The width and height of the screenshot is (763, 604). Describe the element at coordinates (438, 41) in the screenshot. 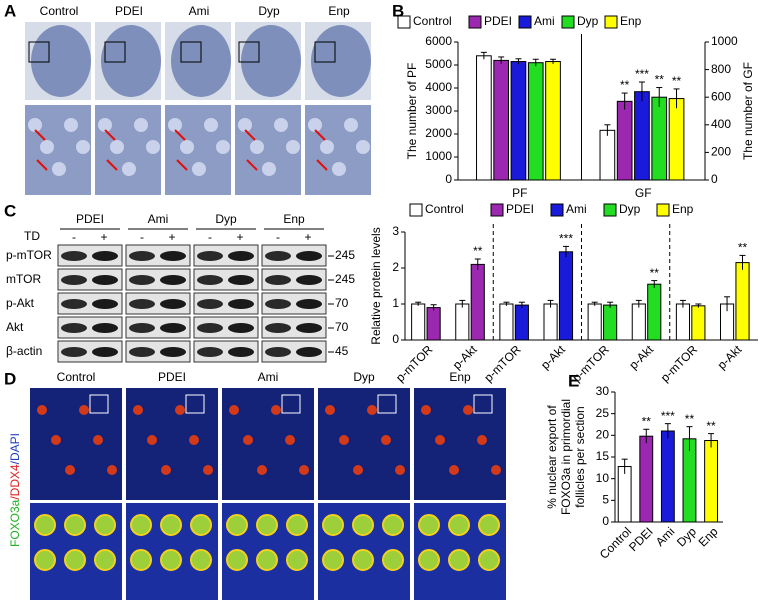

I see `y-tick-label: 6000` at that location.